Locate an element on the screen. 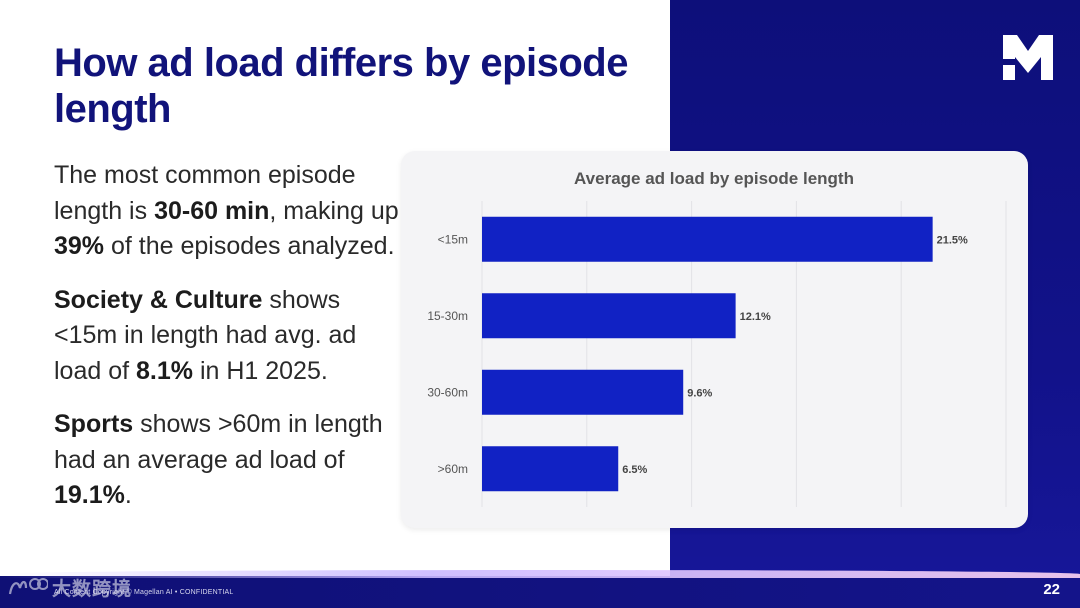 This screenshot has width=1080, height=608. paragraph-text: in H1 2025. is located at coordinates (260, 371).